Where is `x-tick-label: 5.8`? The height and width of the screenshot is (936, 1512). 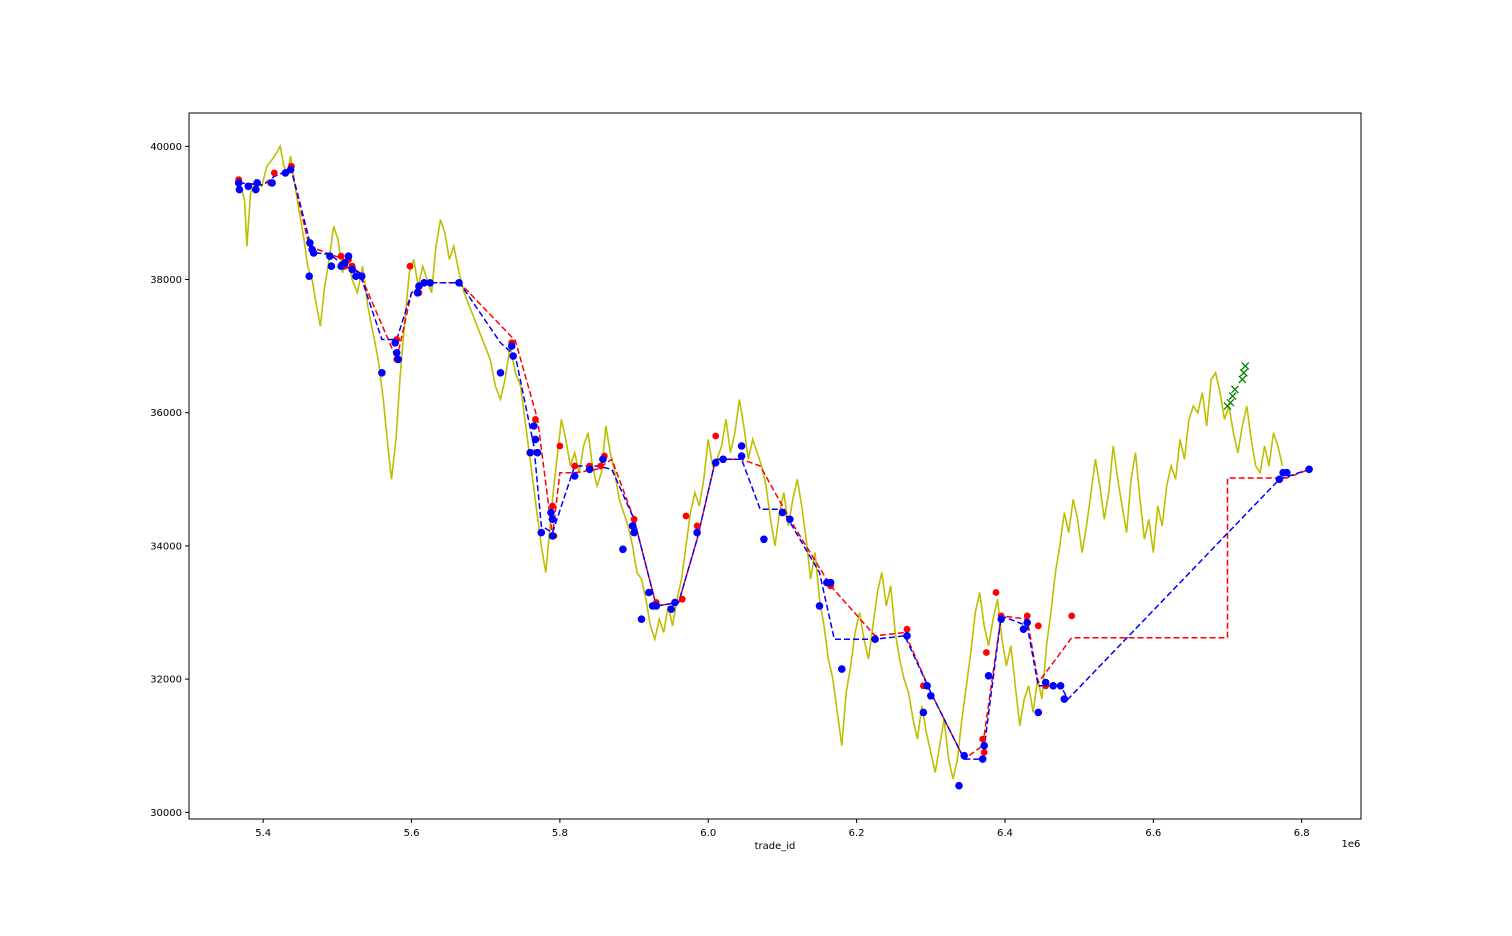
x-tick-label: 5.8 is located at coordinates (560, 833).